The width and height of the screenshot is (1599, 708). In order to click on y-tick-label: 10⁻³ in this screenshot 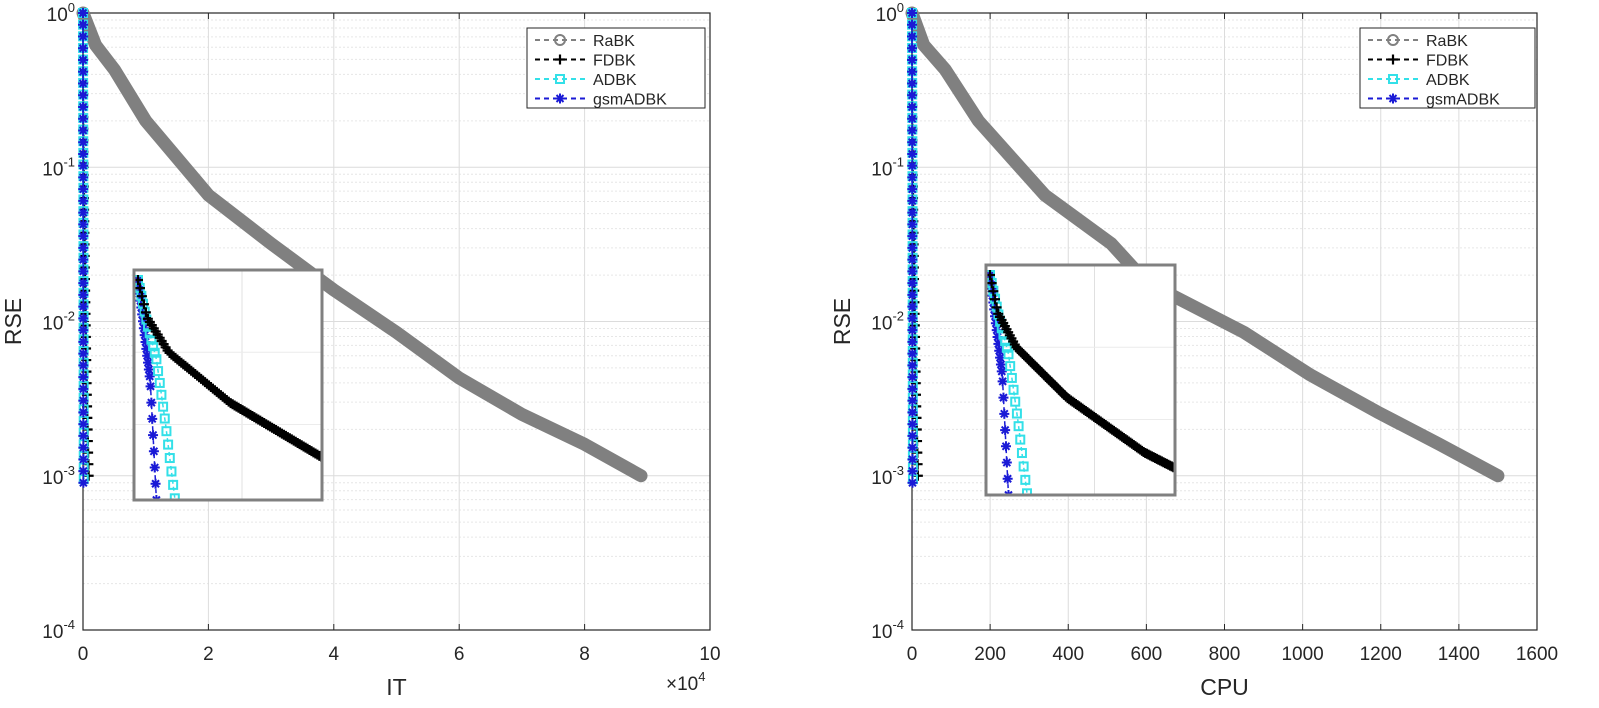, I will do `click(58, 476)`.